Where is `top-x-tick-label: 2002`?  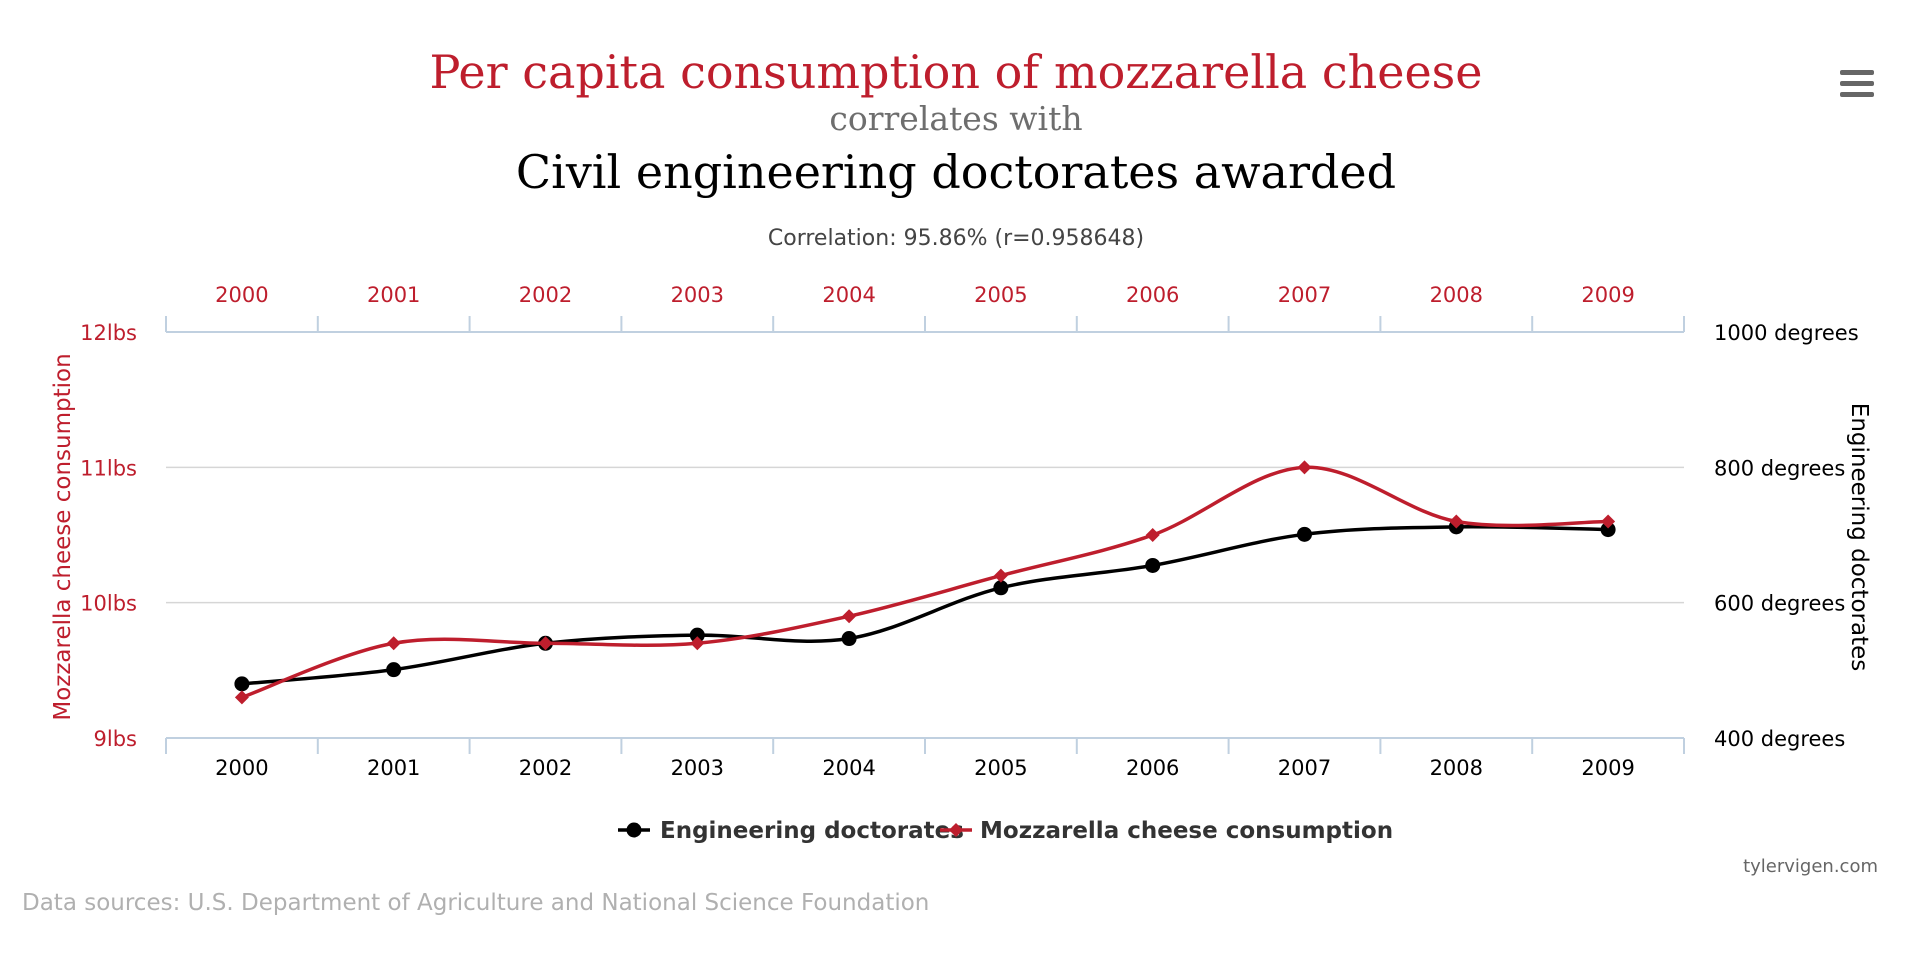
top-x-tick-label: 2002 is located at coordinates (545, 295).